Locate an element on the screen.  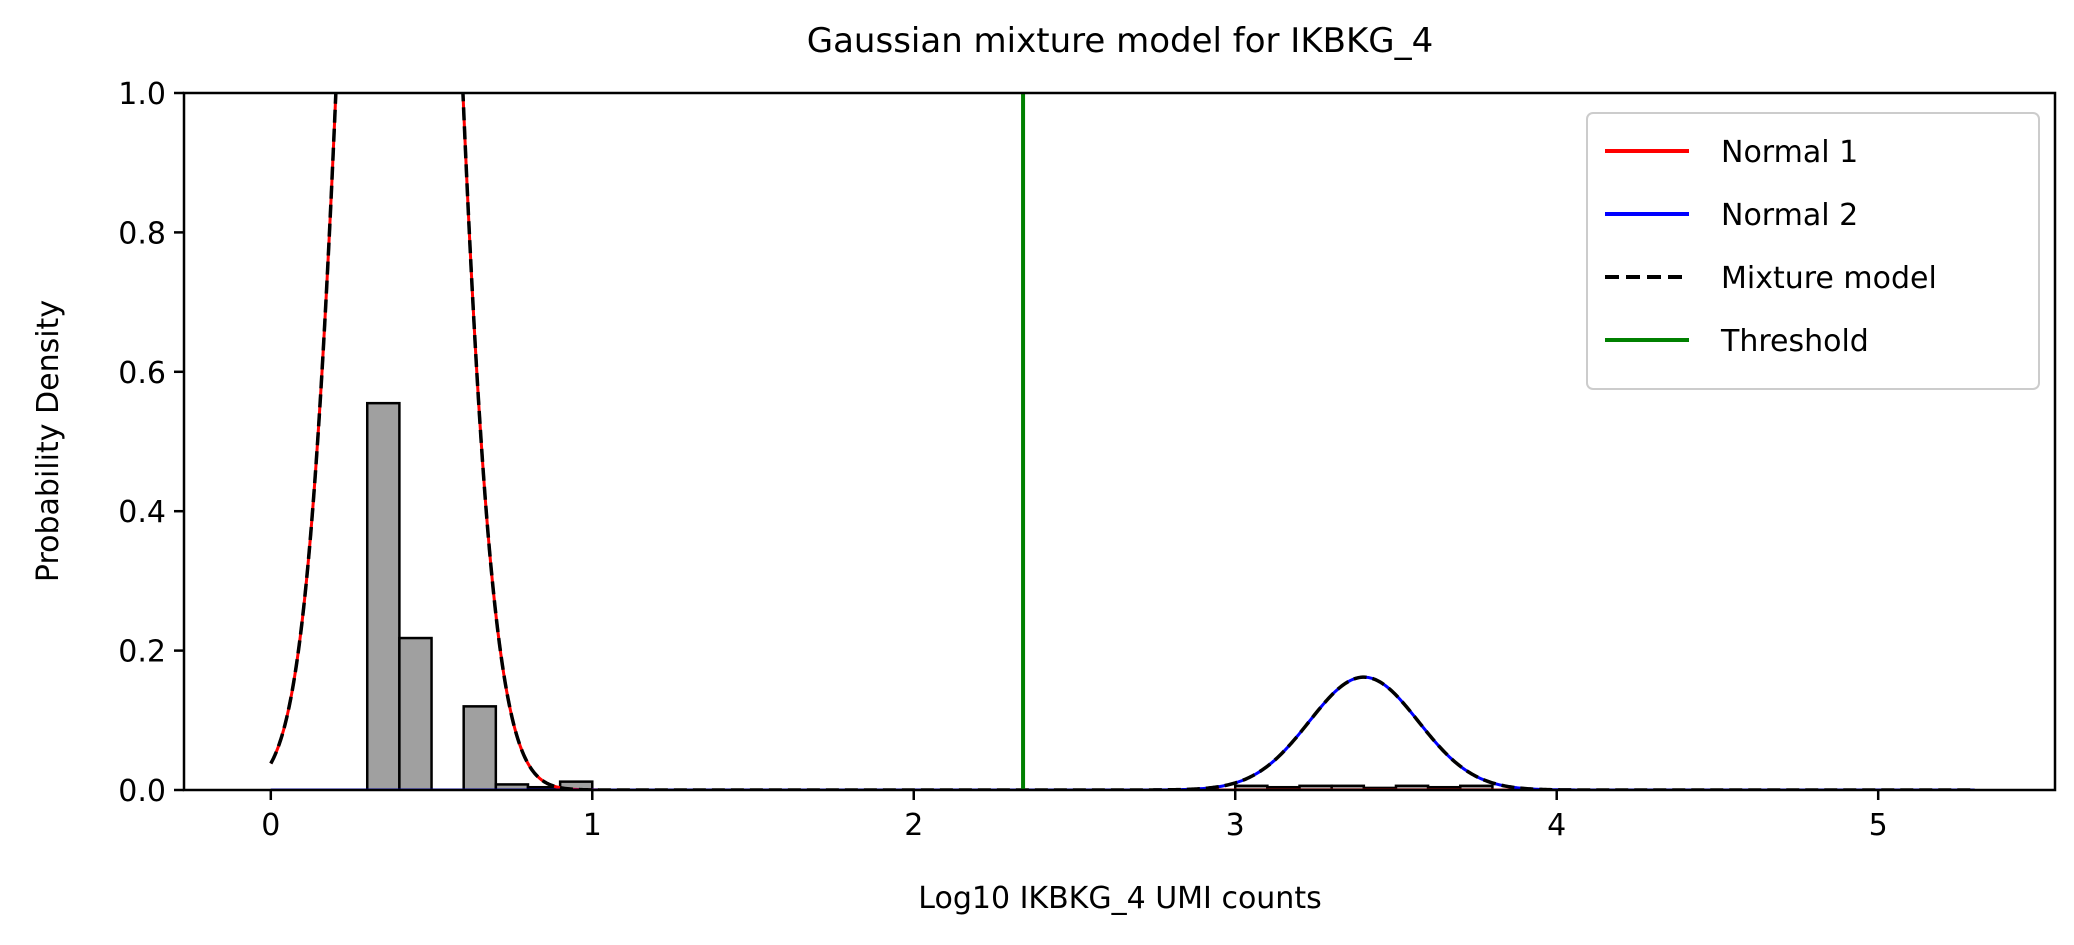
legend-box is located at coordinates (1813, 251).